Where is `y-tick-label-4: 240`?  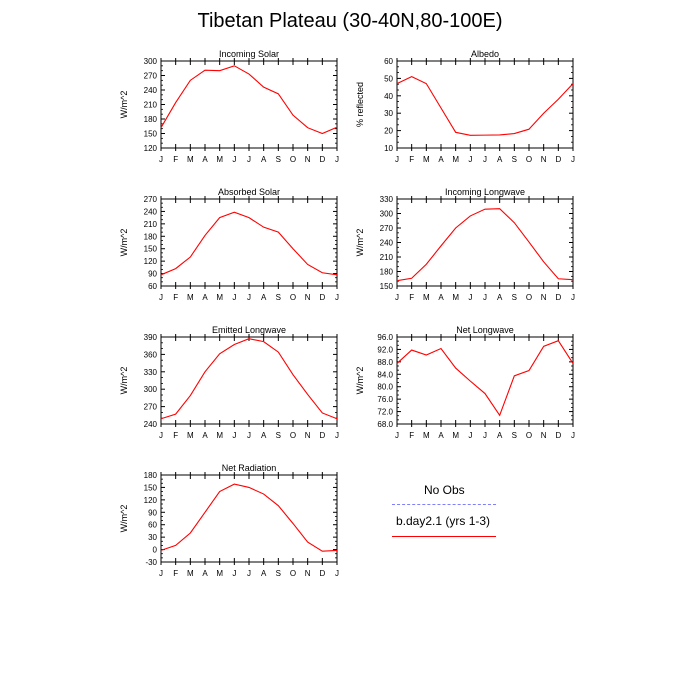 y-tick-label-4: 240 is located at coordinates (387, 243).